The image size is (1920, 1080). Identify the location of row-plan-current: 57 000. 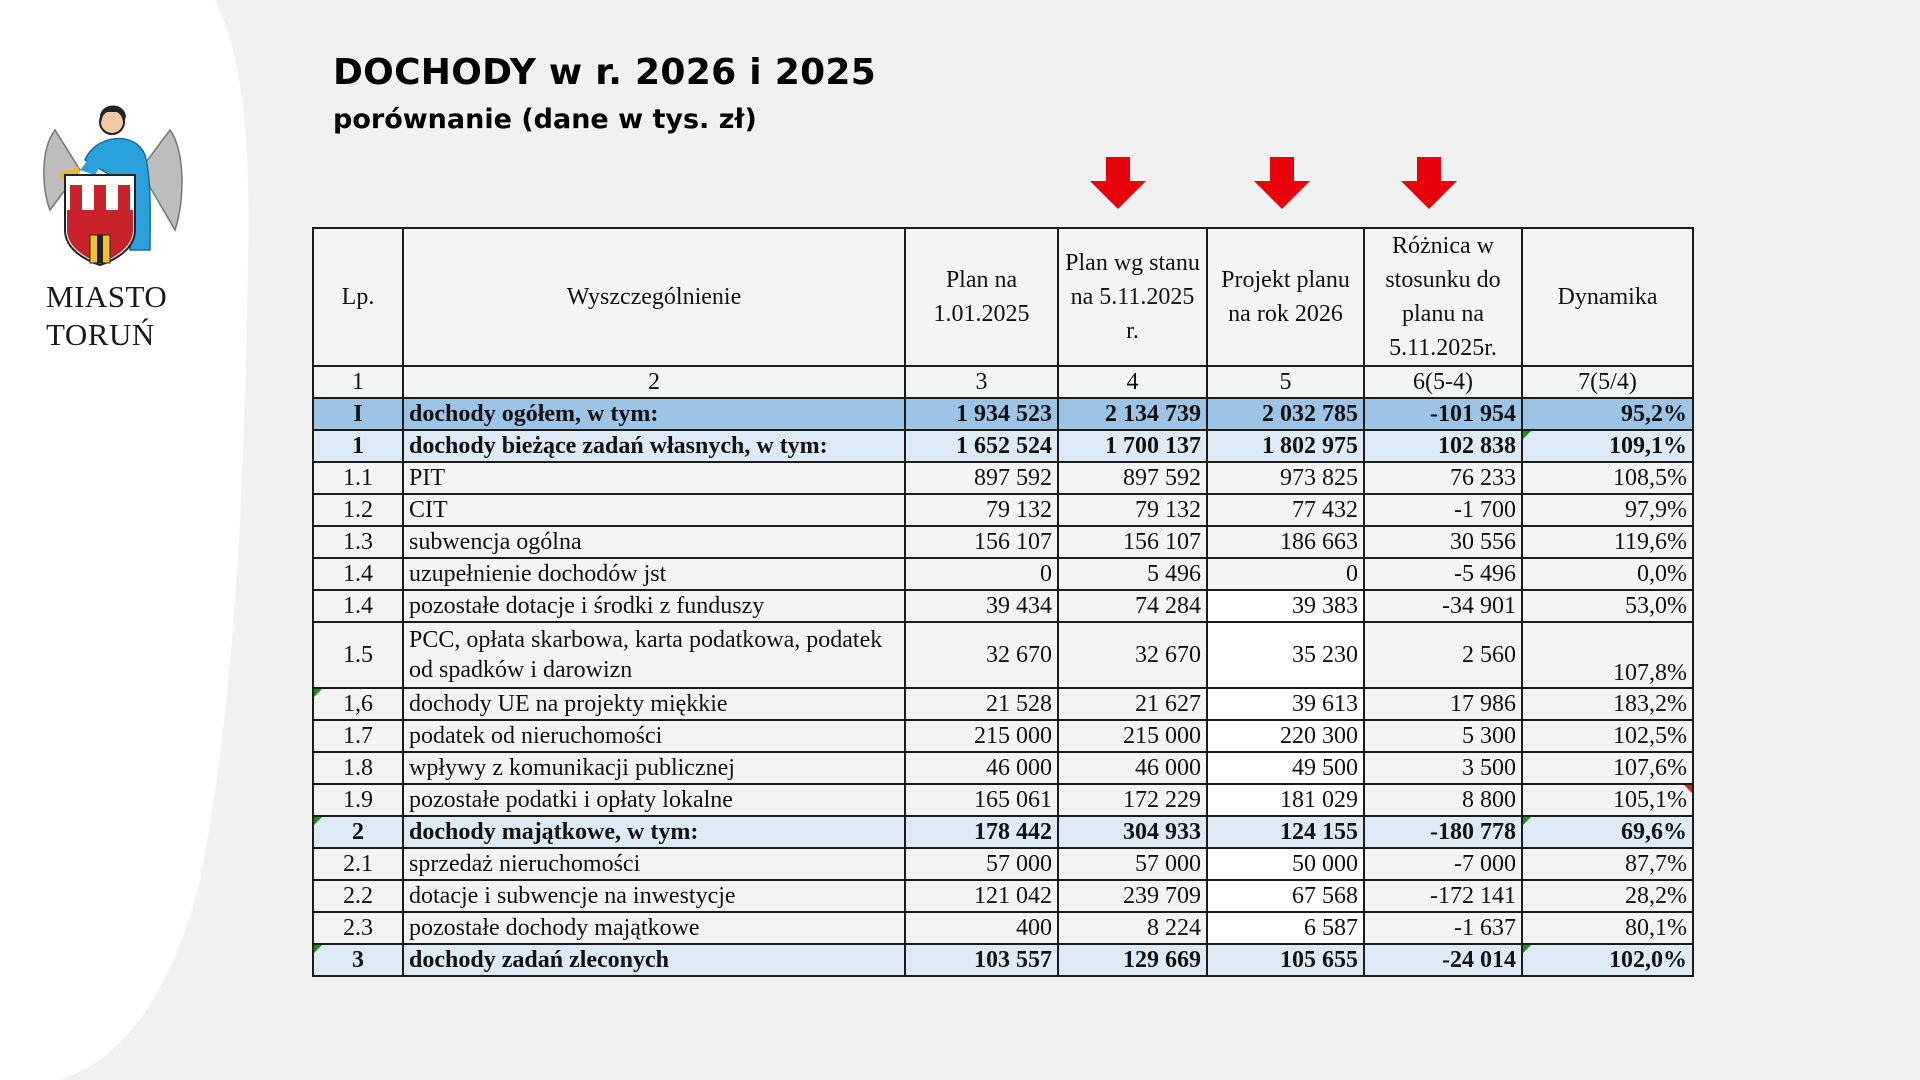
(1132, 864).